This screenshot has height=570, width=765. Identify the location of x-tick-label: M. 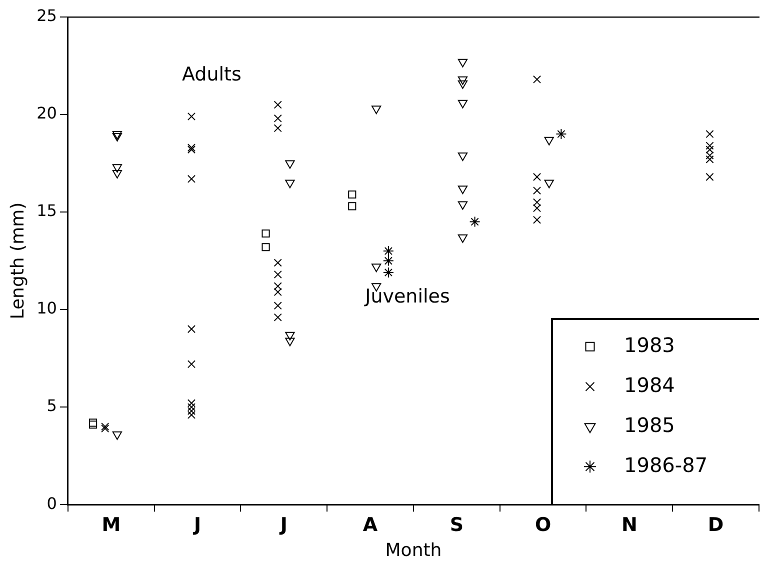
(111, 525).